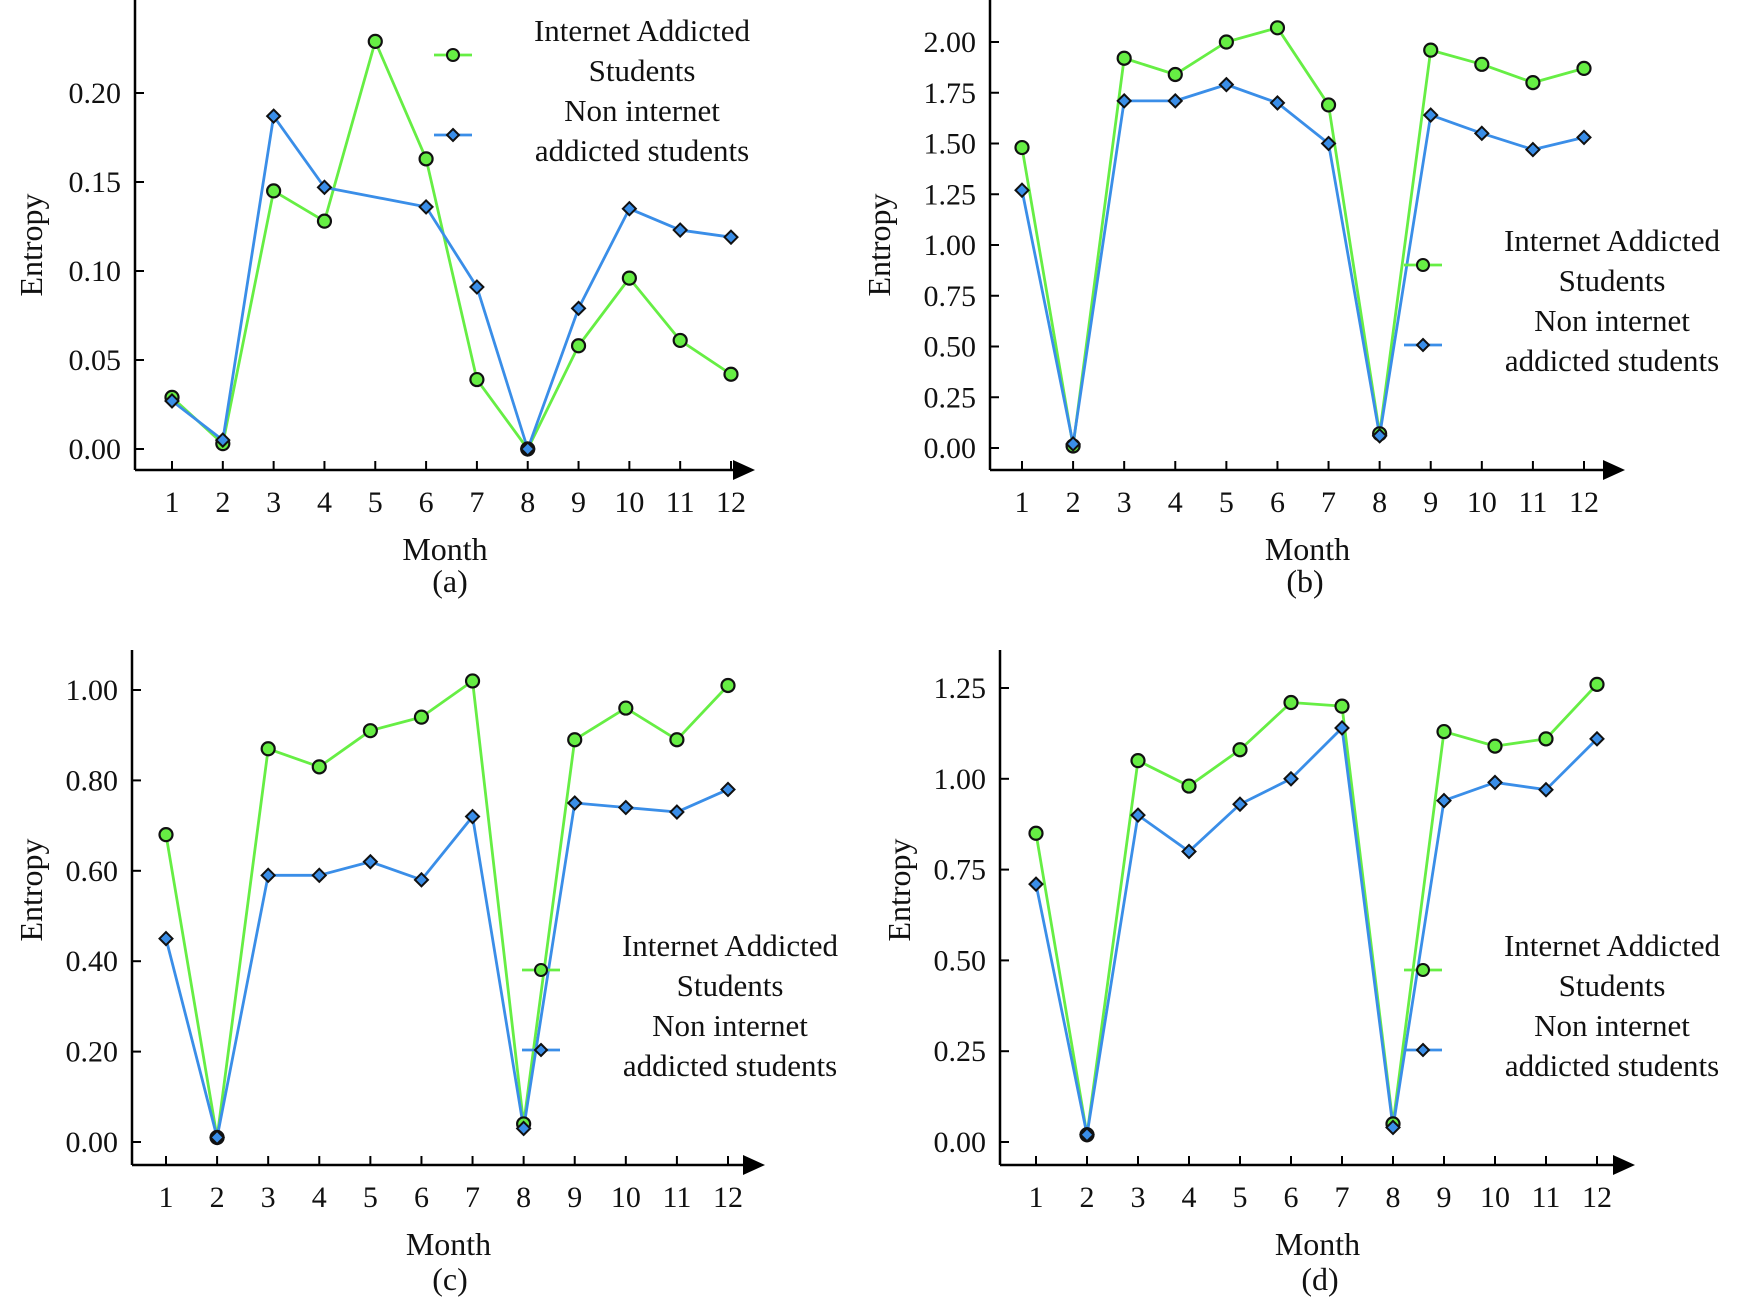  Describe the element at coordinates (1304, 581) in the screenshot. I see `panel-caption: (b)` at that location.